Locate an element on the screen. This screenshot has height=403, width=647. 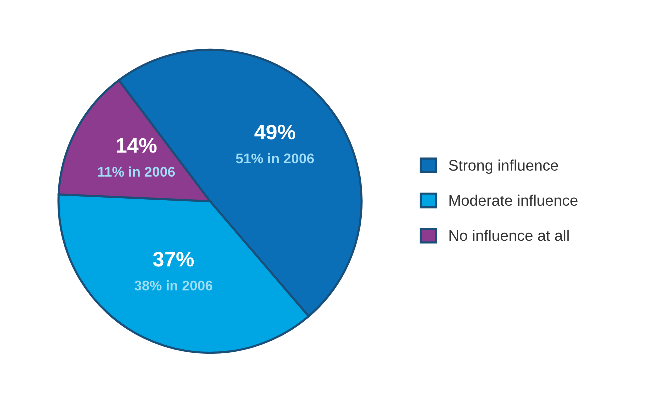
legend-label: Moderate influence is located at coordinates (514, 200).